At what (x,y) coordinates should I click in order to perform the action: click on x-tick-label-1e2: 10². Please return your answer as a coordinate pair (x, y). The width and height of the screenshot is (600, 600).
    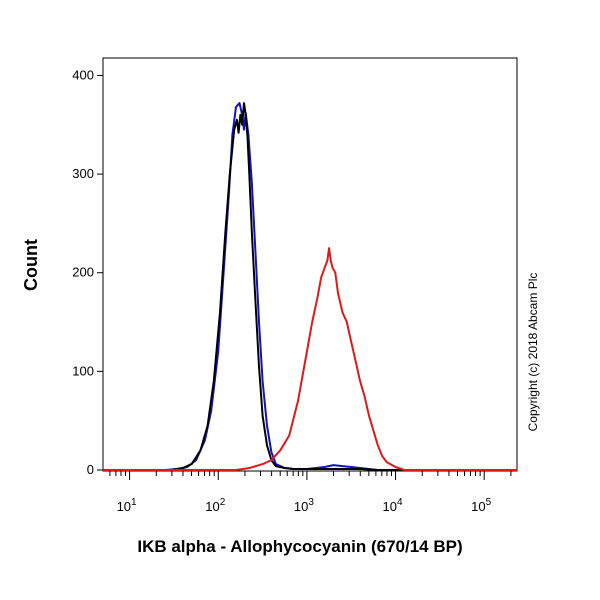
    Looking at the image, I should click on (215, 505).